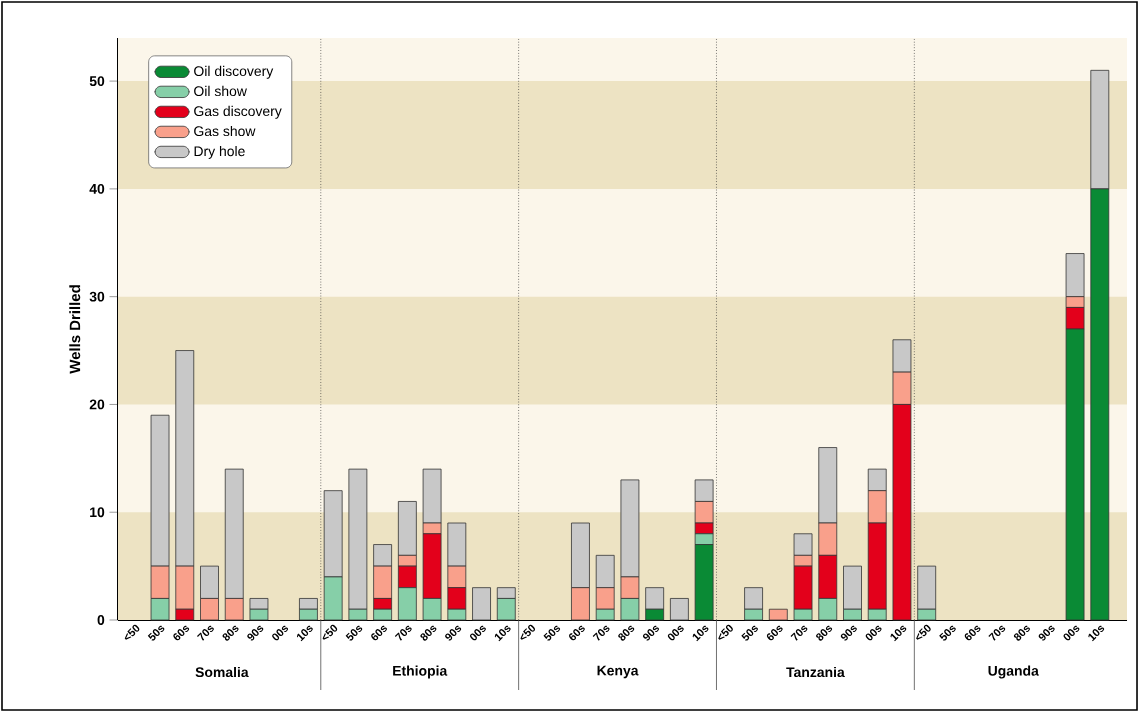  I want to click on y-axis-title: Wells Drilled, so click(75, 329).